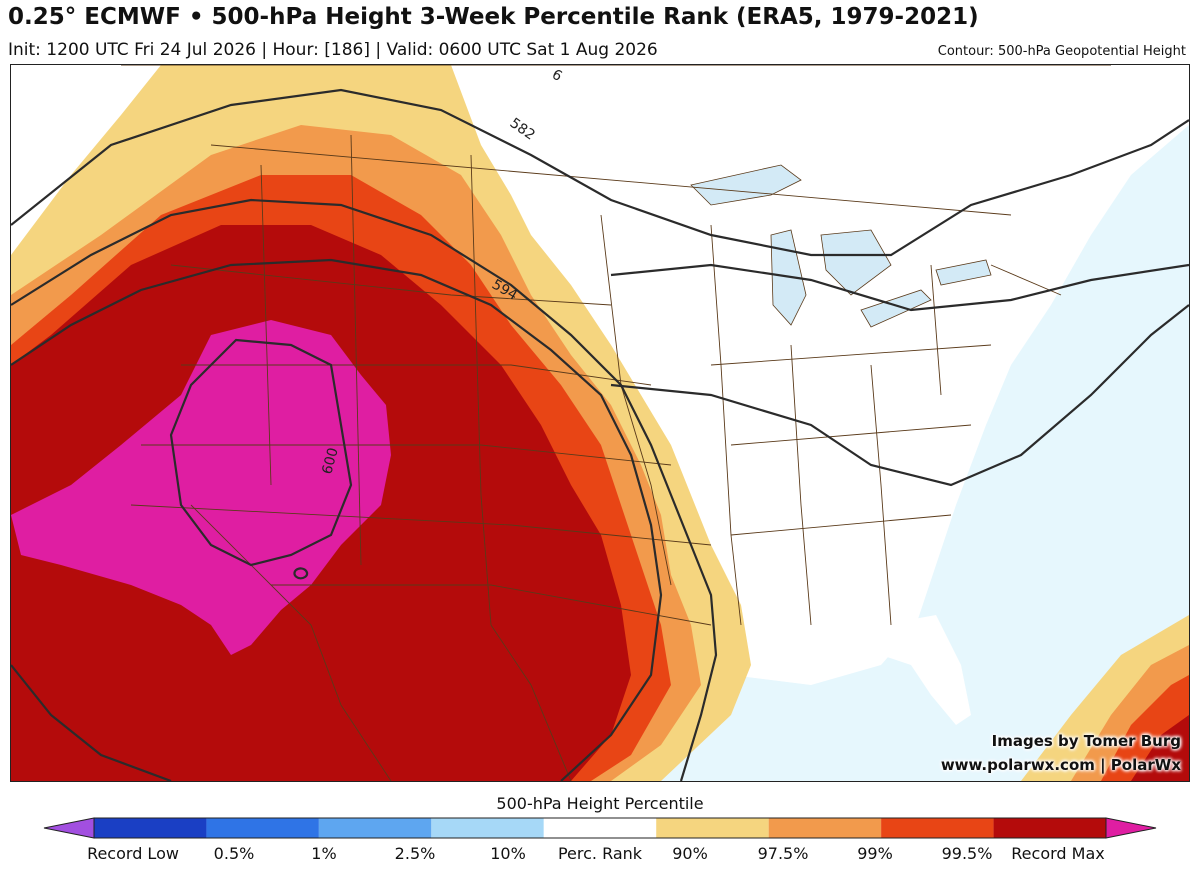 The width and height of the screenshot is (1200, 884). What do you see at coordinates (926, 670) in the screenshot?
I see `florida-land` at bounding box center [926, 670].